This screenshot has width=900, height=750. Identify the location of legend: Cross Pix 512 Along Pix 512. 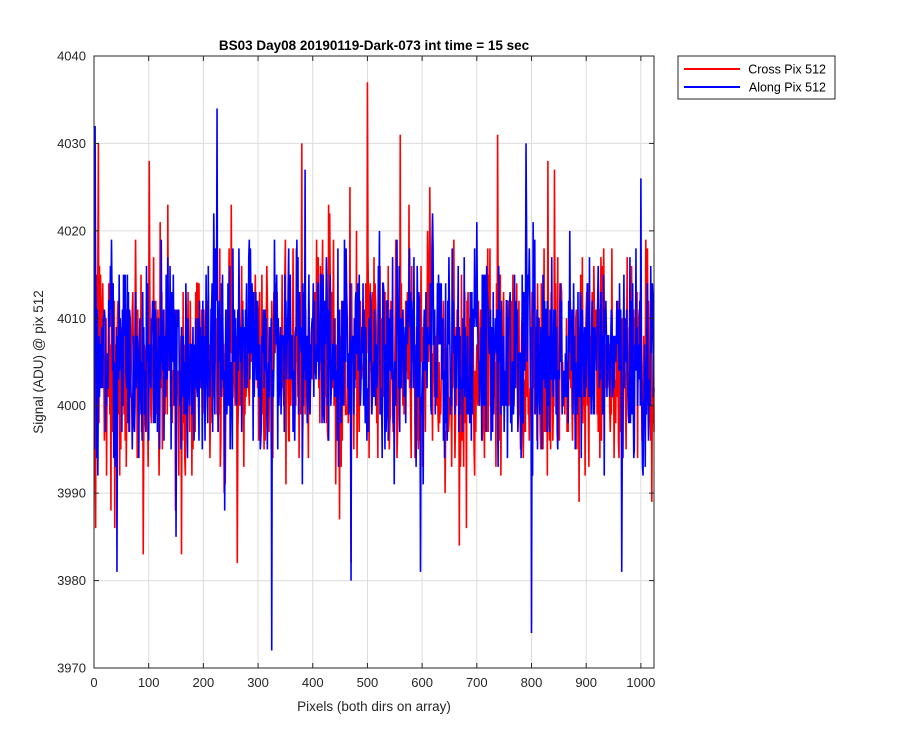
(756, 77).